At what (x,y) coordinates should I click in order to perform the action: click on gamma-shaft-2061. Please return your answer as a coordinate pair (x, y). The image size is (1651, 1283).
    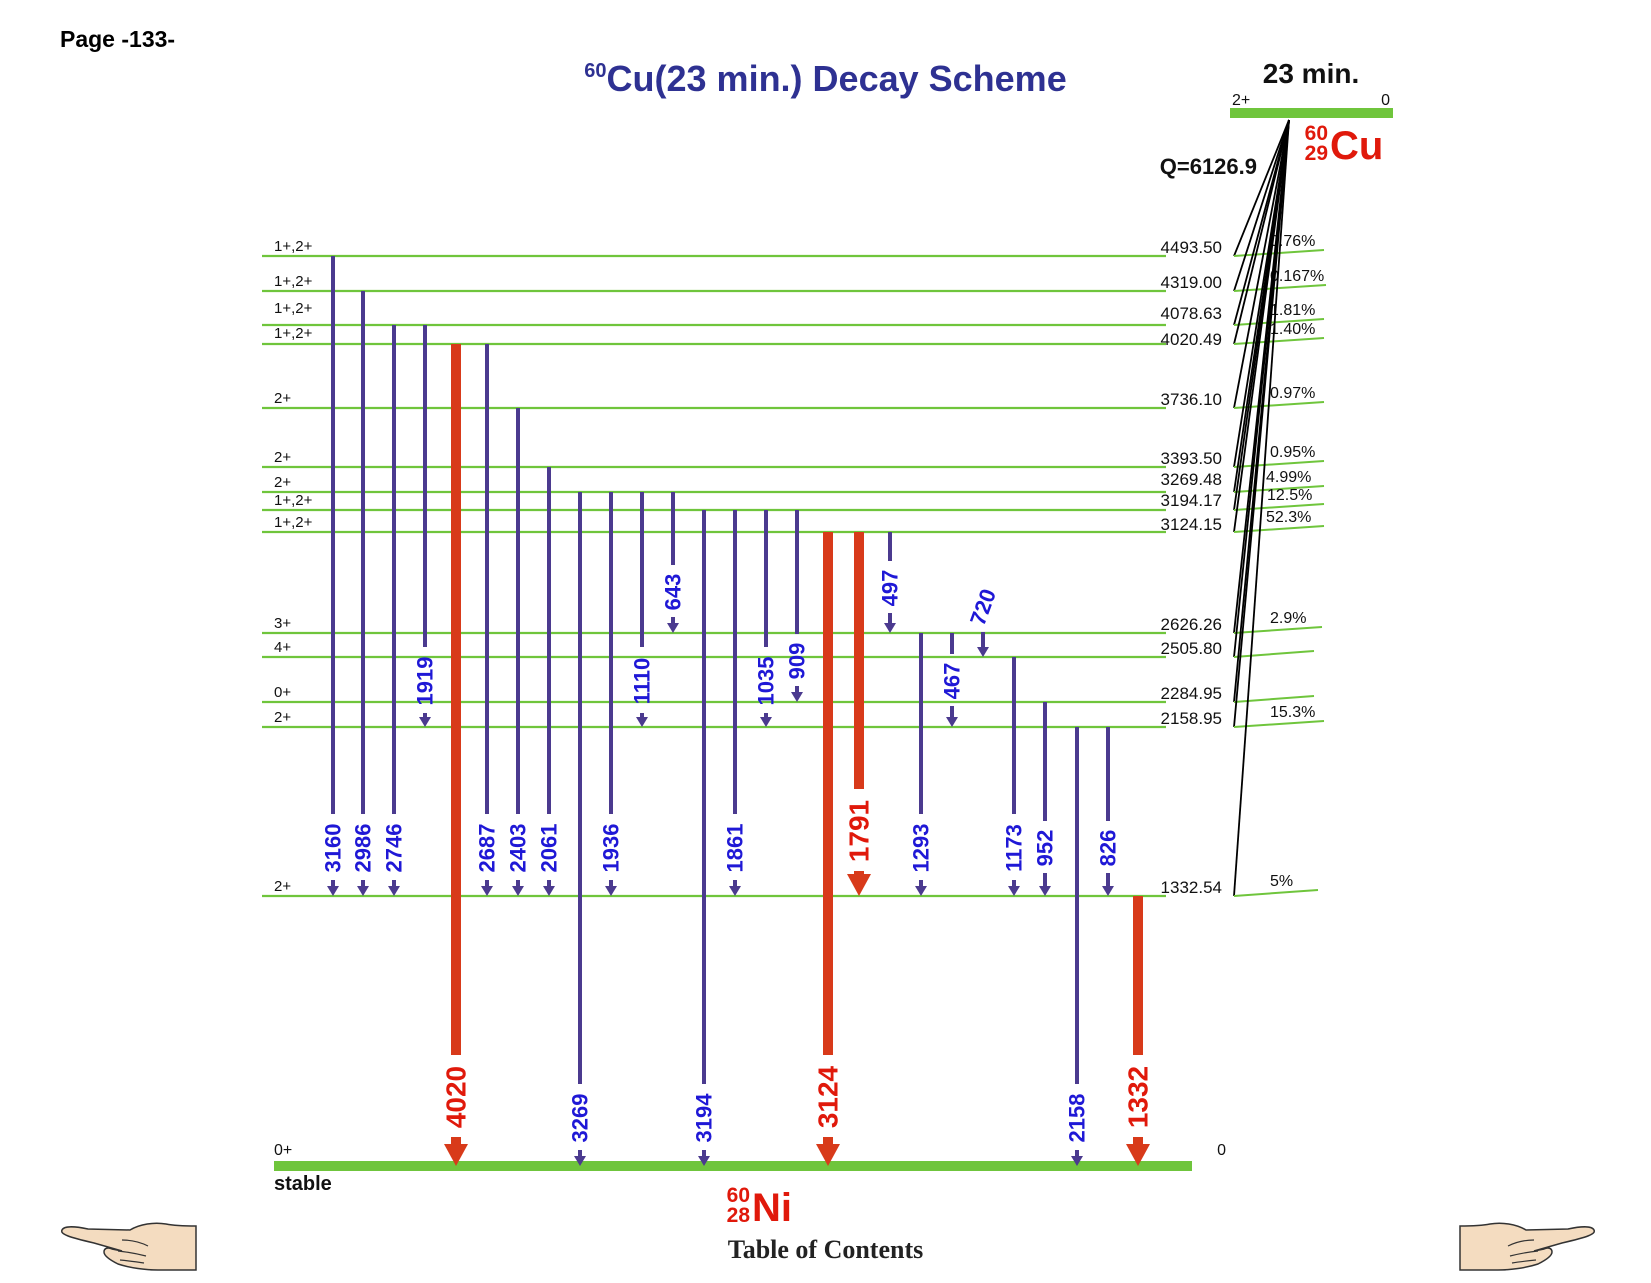
    Looking at the image, I should click on (549, 640).